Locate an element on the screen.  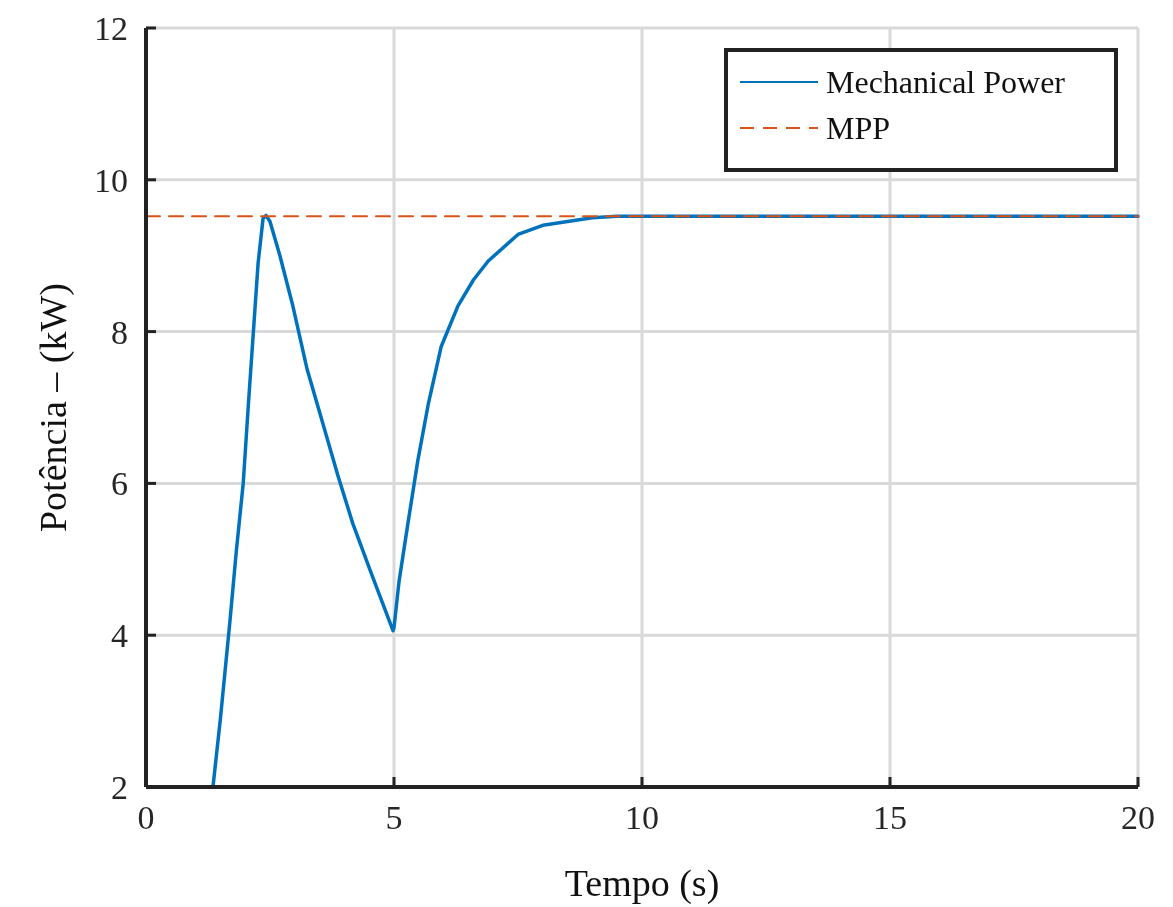
x-tick-label: 5 is located at coordinates (394, 817).